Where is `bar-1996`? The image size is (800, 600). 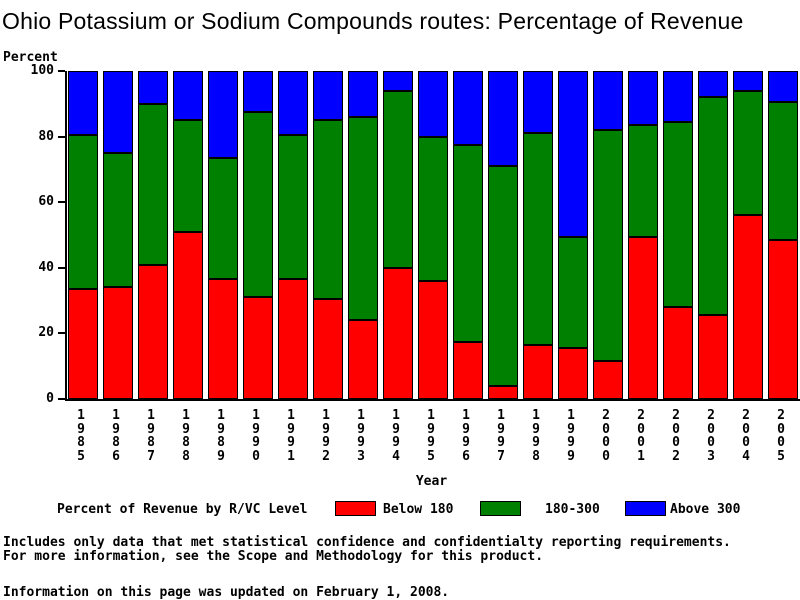
bar-1996 is located at coordinates (468, 235).